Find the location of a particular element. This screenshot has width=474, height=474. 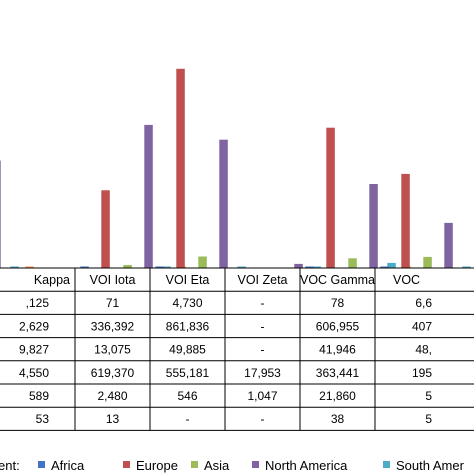

table-cell: 13,075 is located at coordinates (112, 350).